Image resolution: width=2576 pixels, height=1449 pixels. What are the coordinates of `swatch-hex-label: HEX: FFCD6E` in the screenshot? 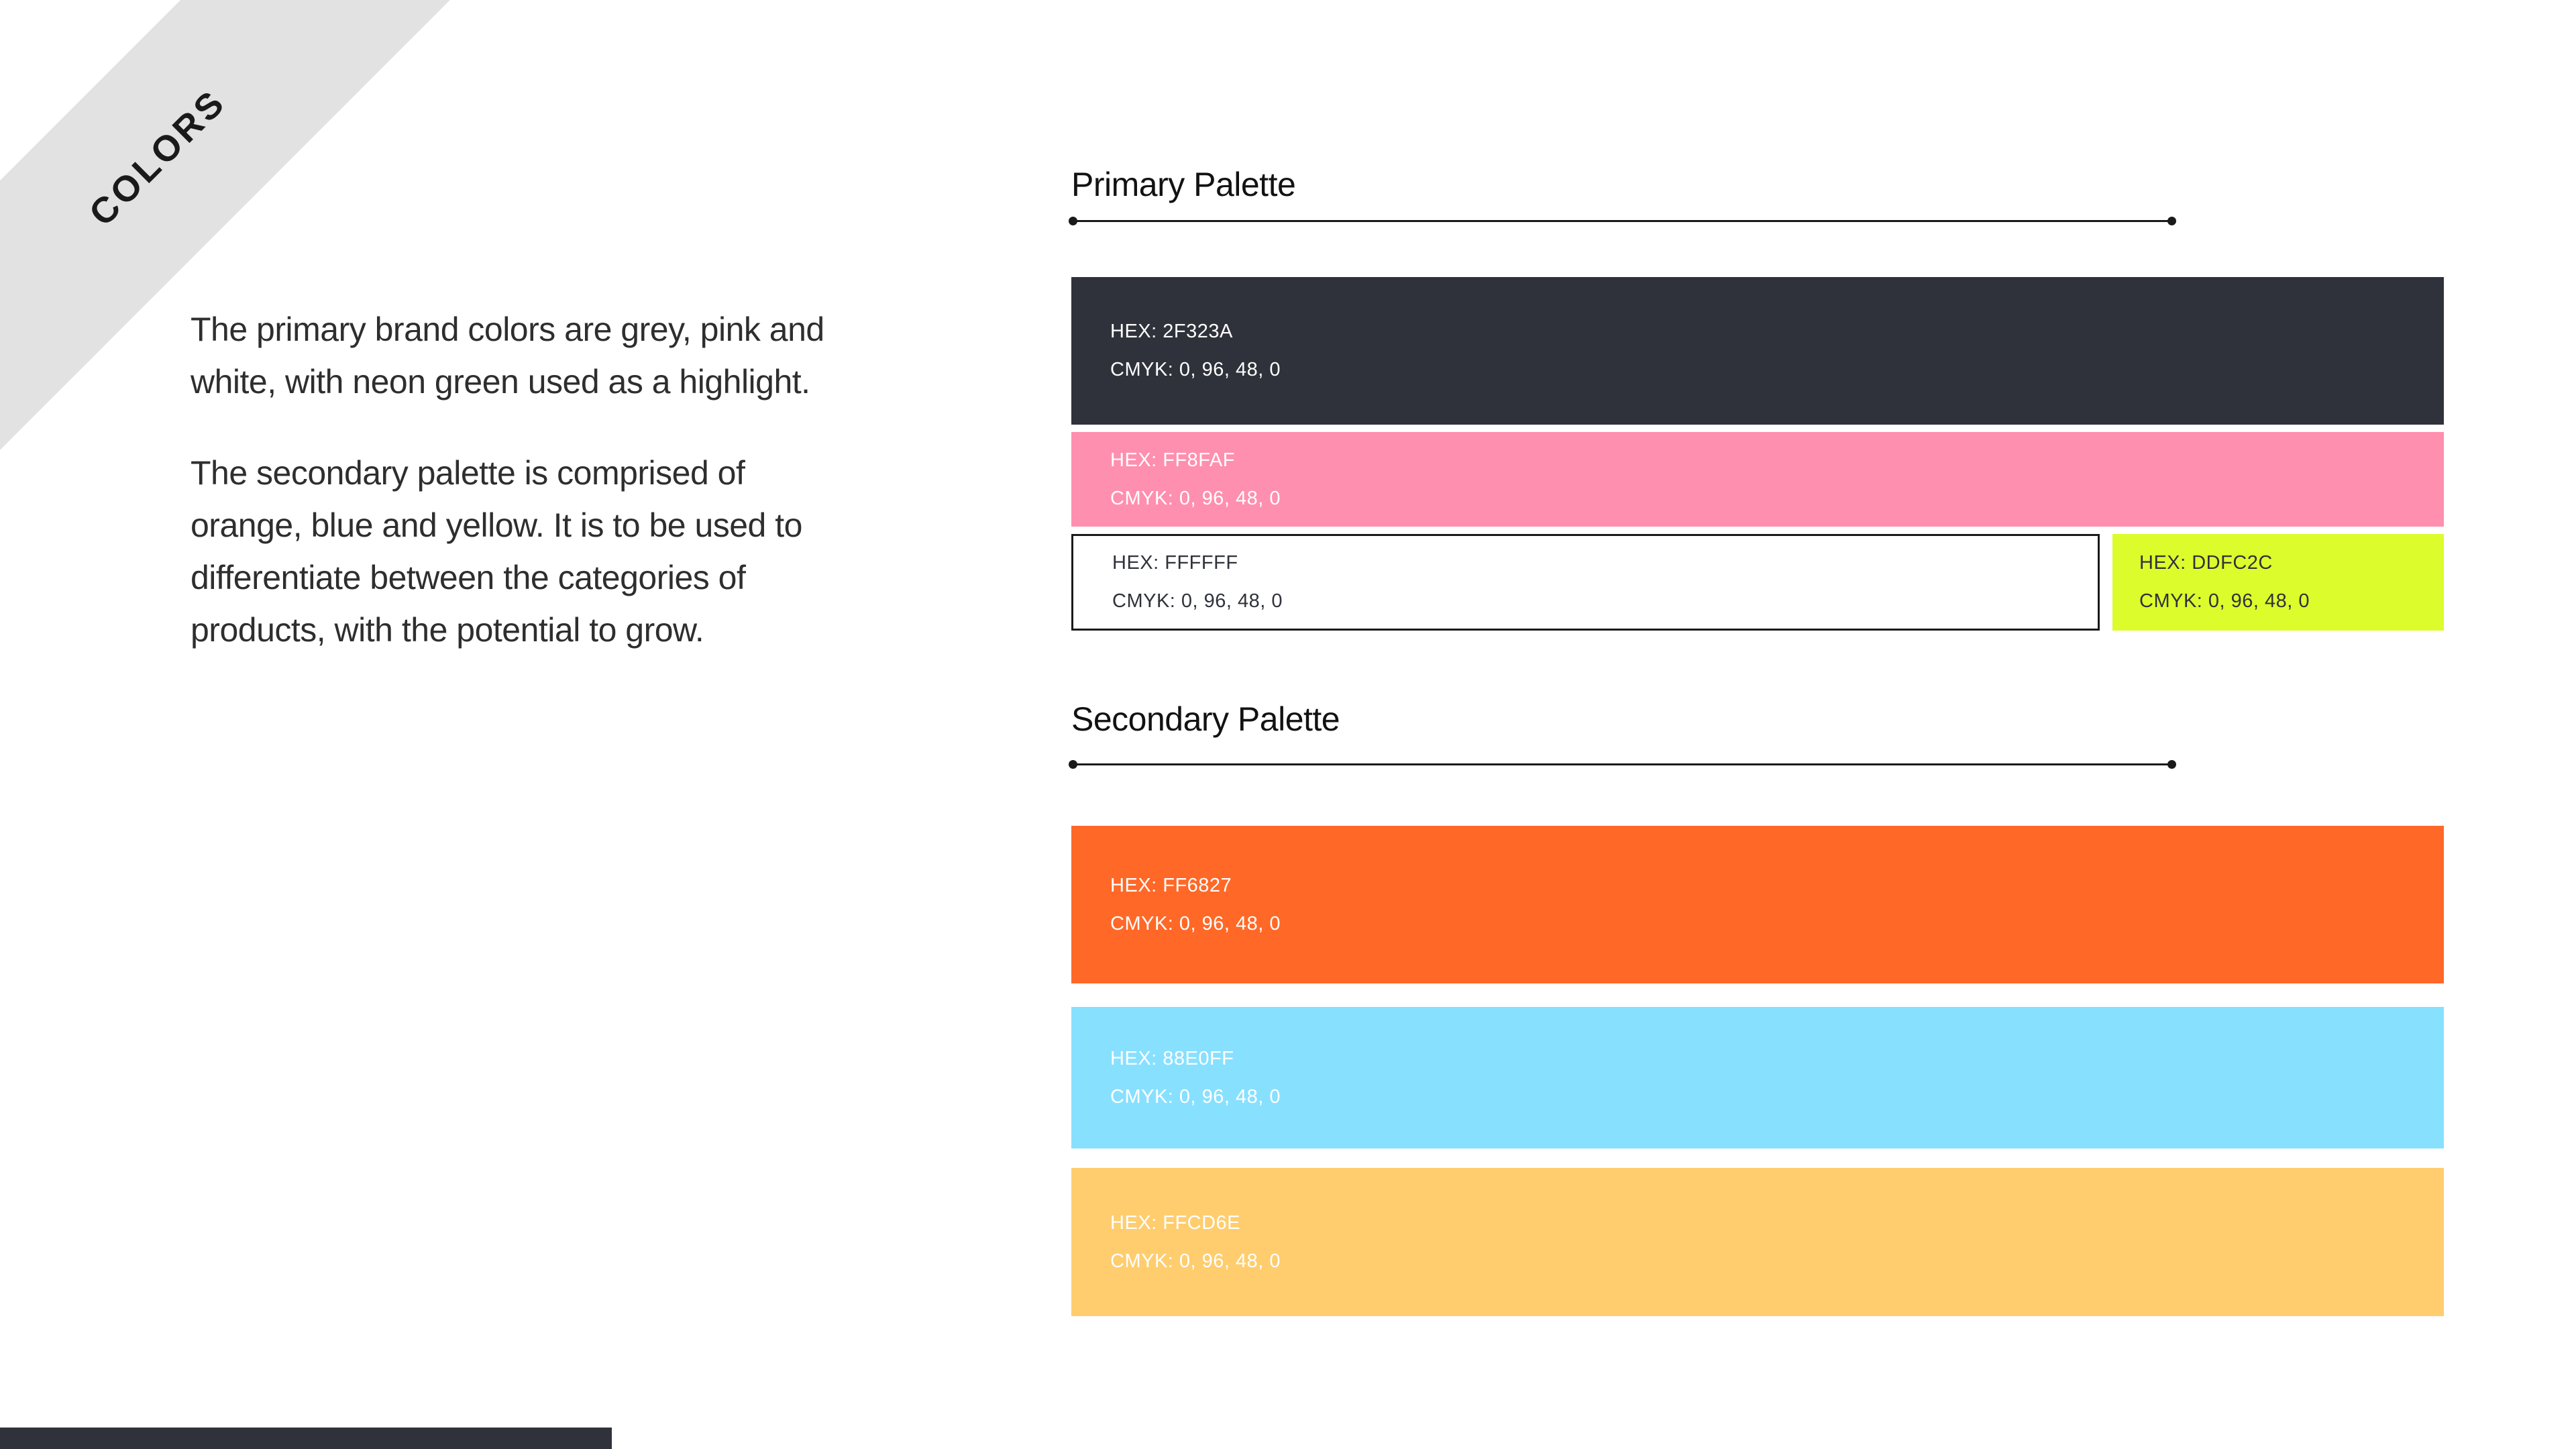 It's located at (1175, 1223).